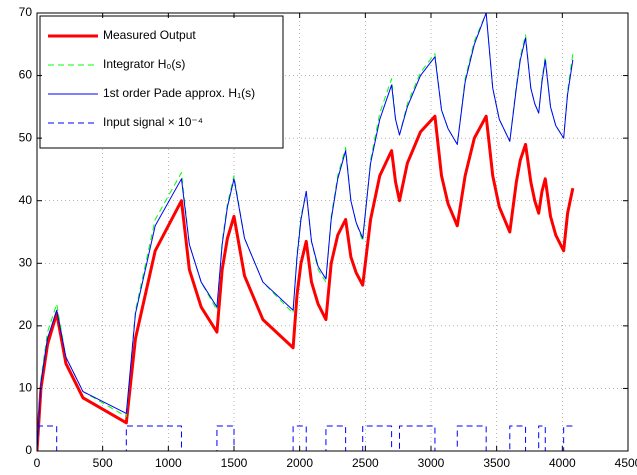  I want to click on x-tick-label: 1000, so click(168, 463).